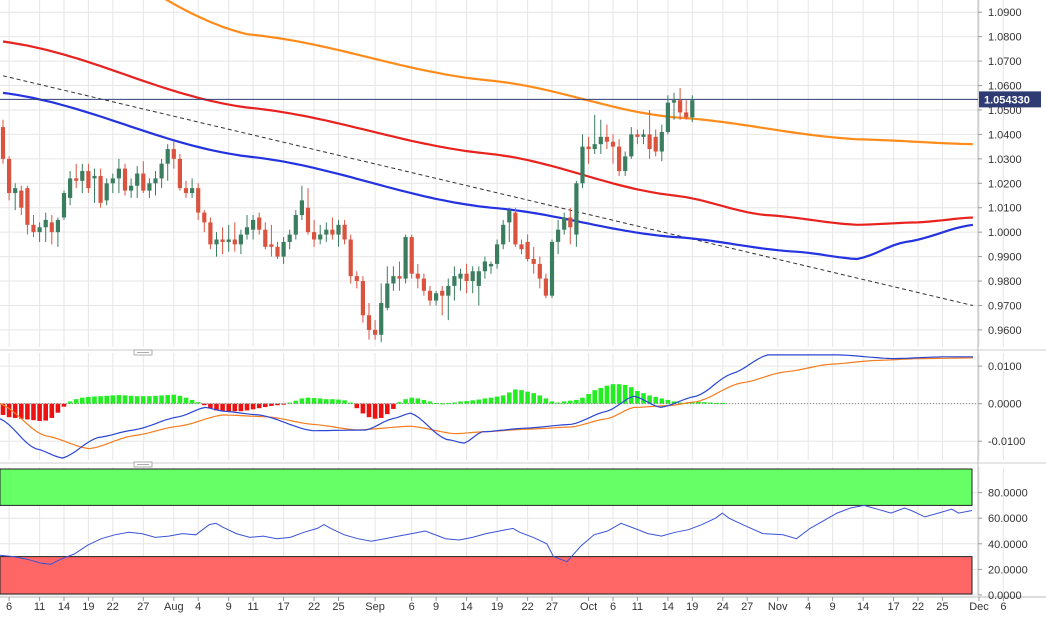 The width and height of the screenshot is (1046, 629). What do you see at coordinates (1005, 405) in the screenshot?
I see `macd-tick-label: 0.0000` at bounding box center [1005, 405].